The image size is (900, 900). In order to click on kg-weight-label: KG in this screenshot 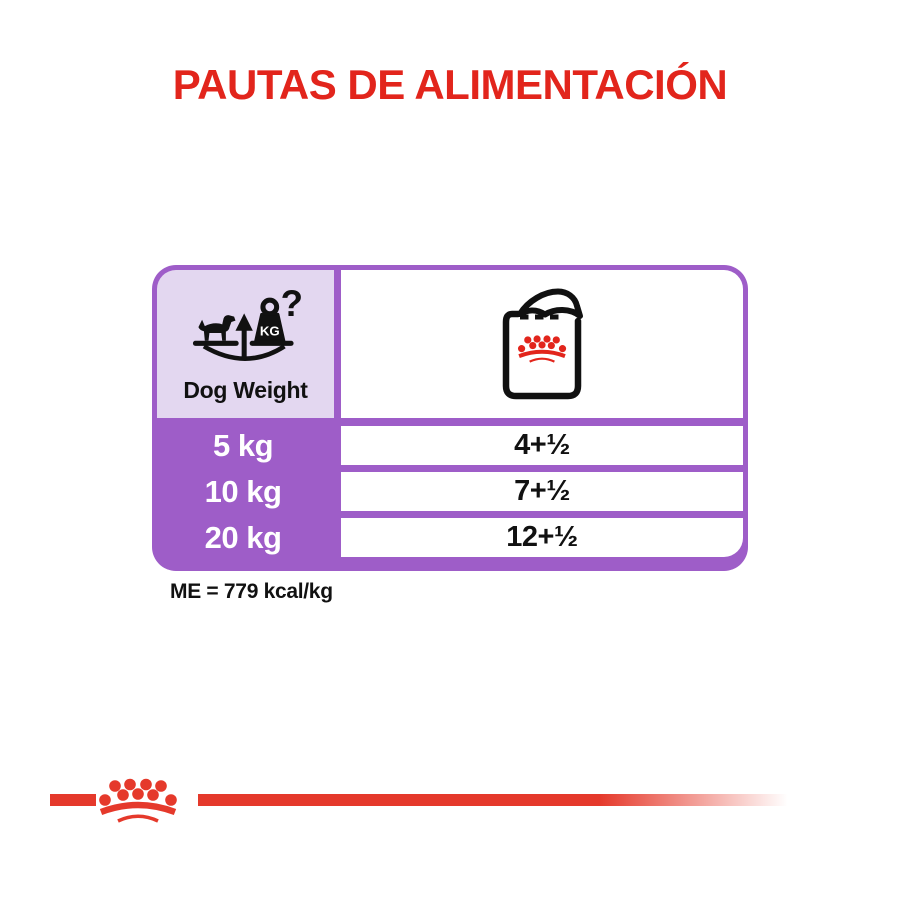, I will do `click(269, 330)`.